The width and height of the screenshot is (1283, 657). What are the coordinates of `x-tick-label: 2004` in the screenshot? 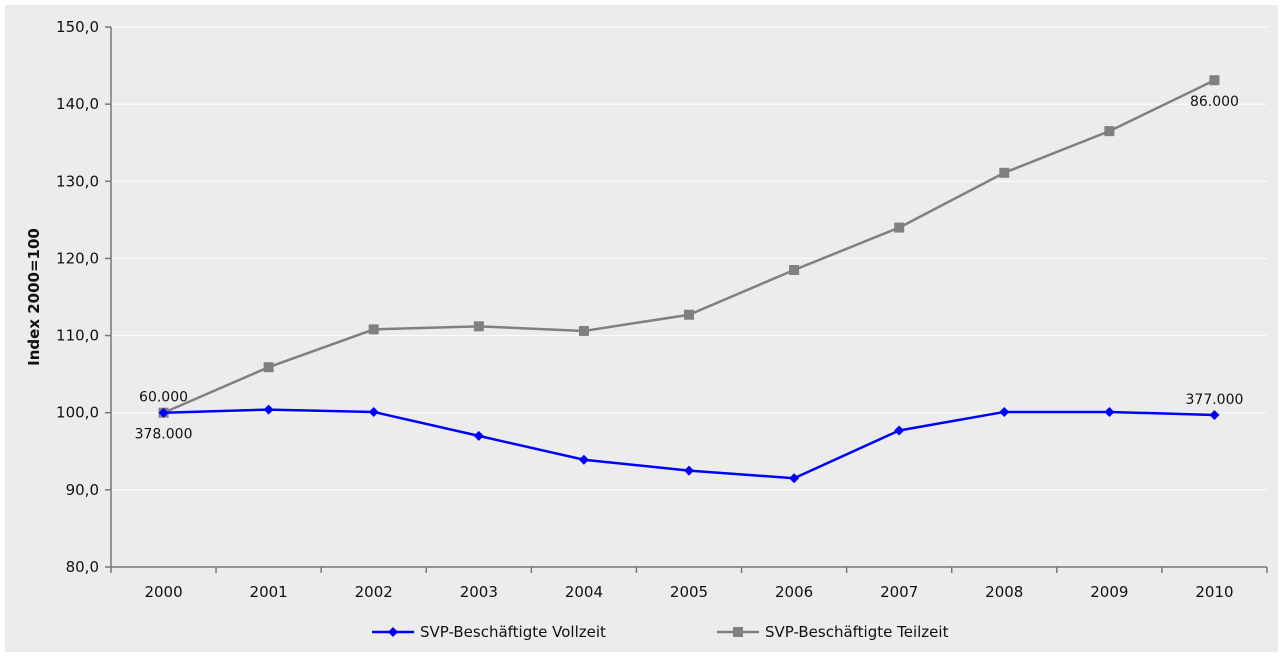 It's located at (584, 592).